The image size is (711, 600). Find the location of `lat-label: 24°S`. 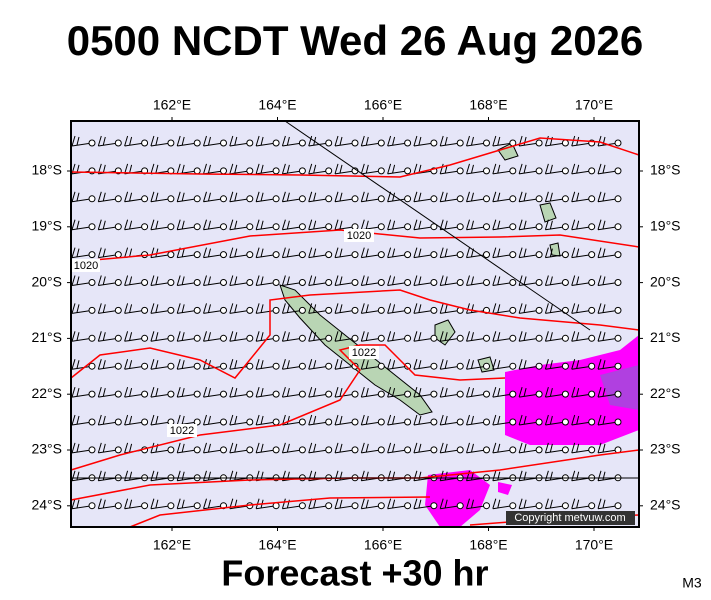

lat-label: 24°S is located at coordinates (46, 505).